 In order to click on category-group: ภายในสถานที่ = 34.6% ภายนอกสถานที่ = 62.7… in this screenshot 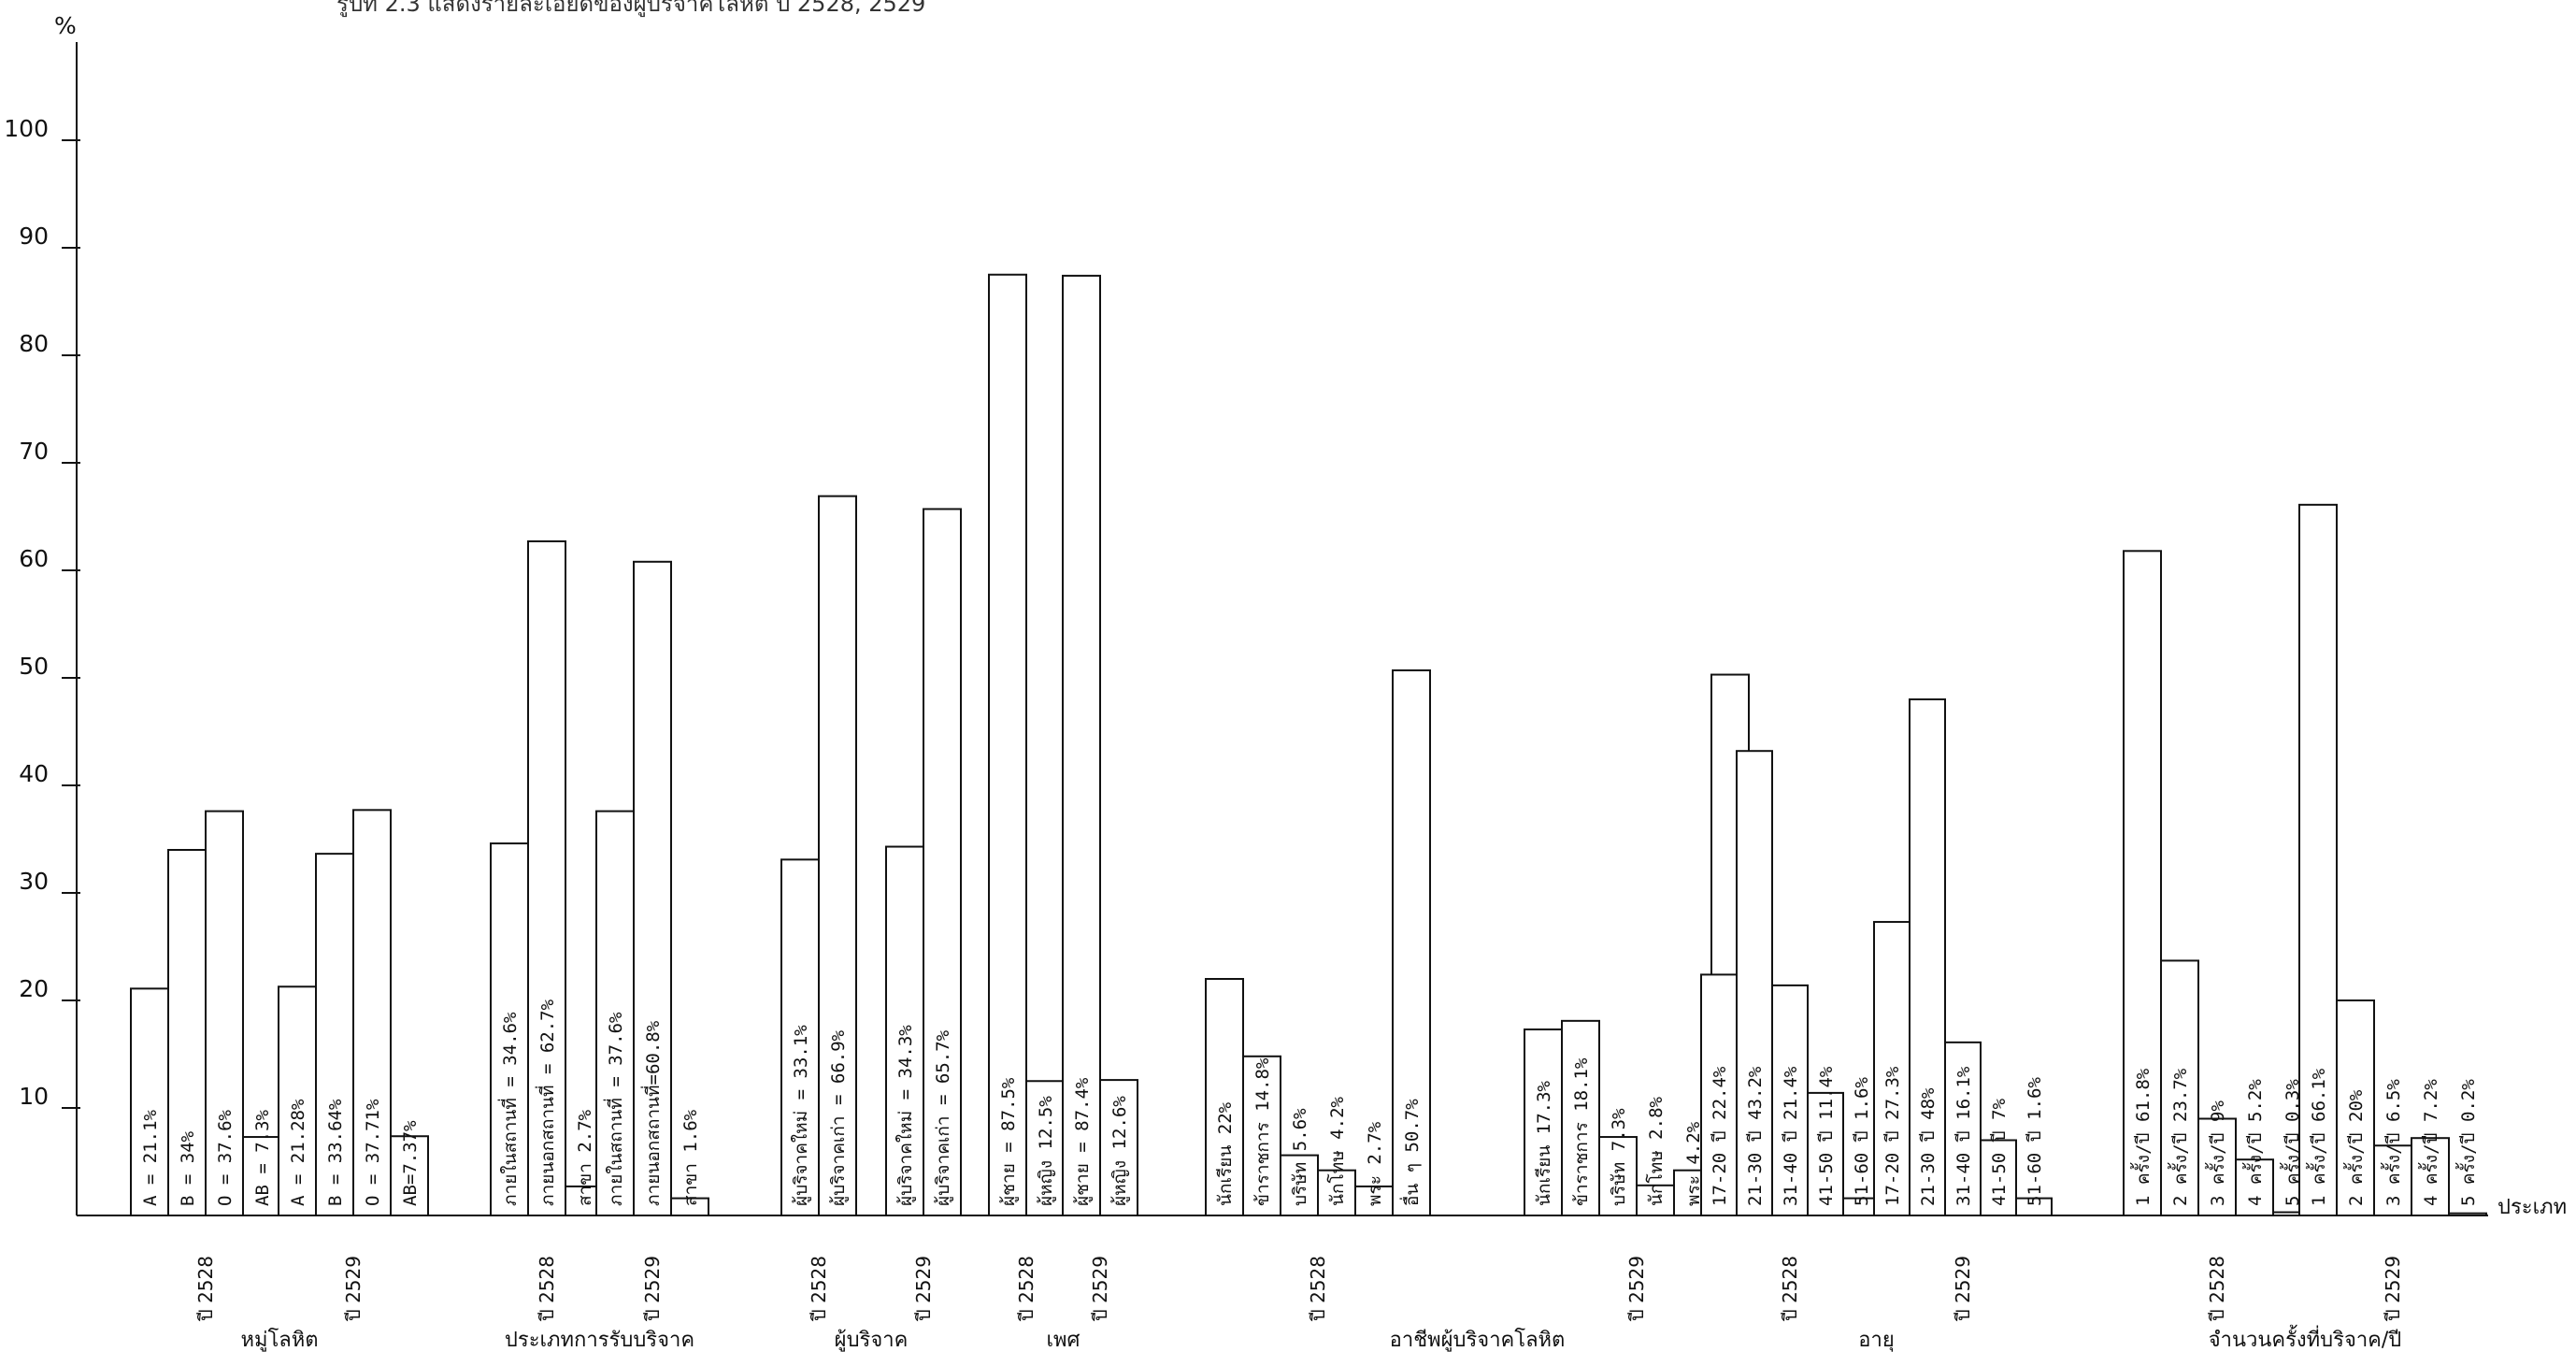, I will do `click(599, 945)`.